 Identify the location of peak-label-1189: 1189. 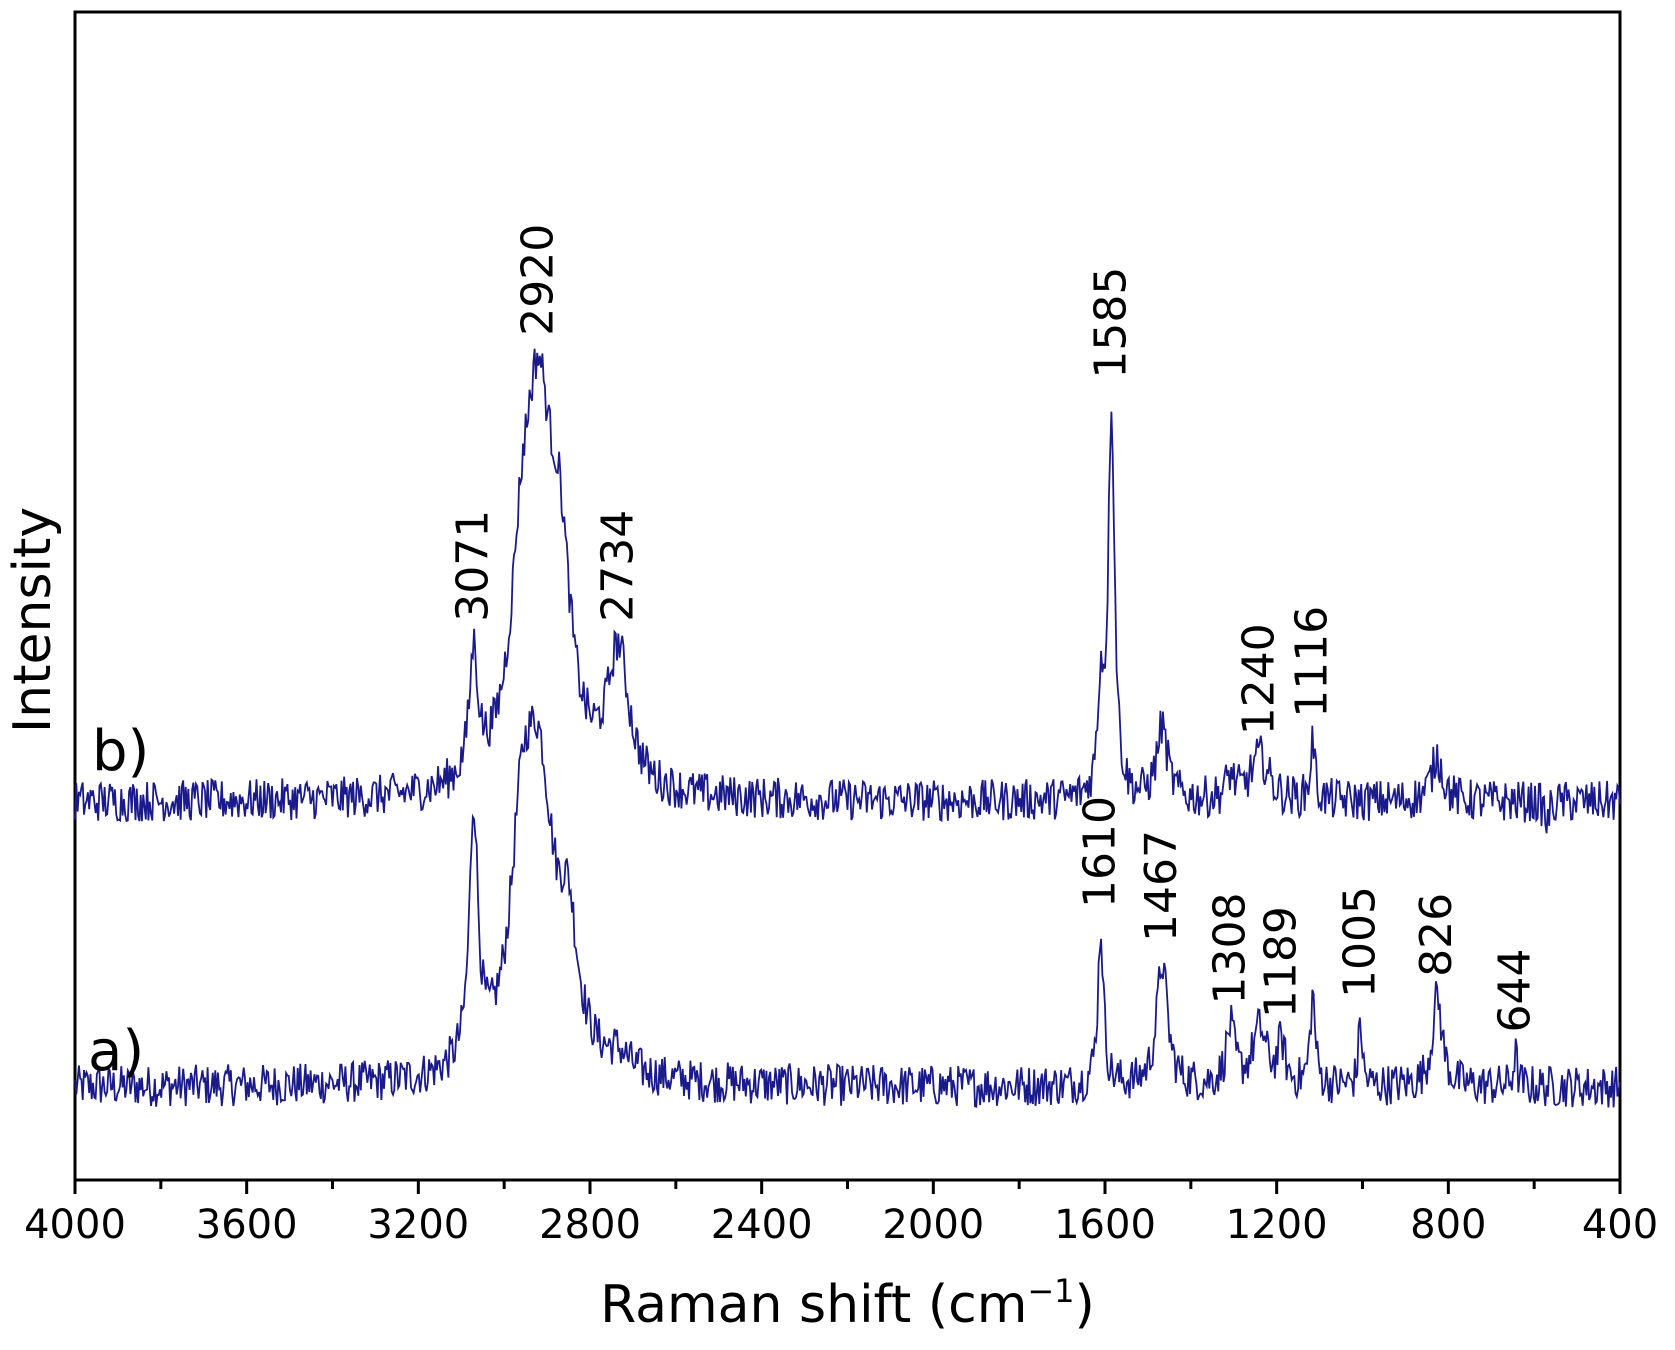
(1280, 962).